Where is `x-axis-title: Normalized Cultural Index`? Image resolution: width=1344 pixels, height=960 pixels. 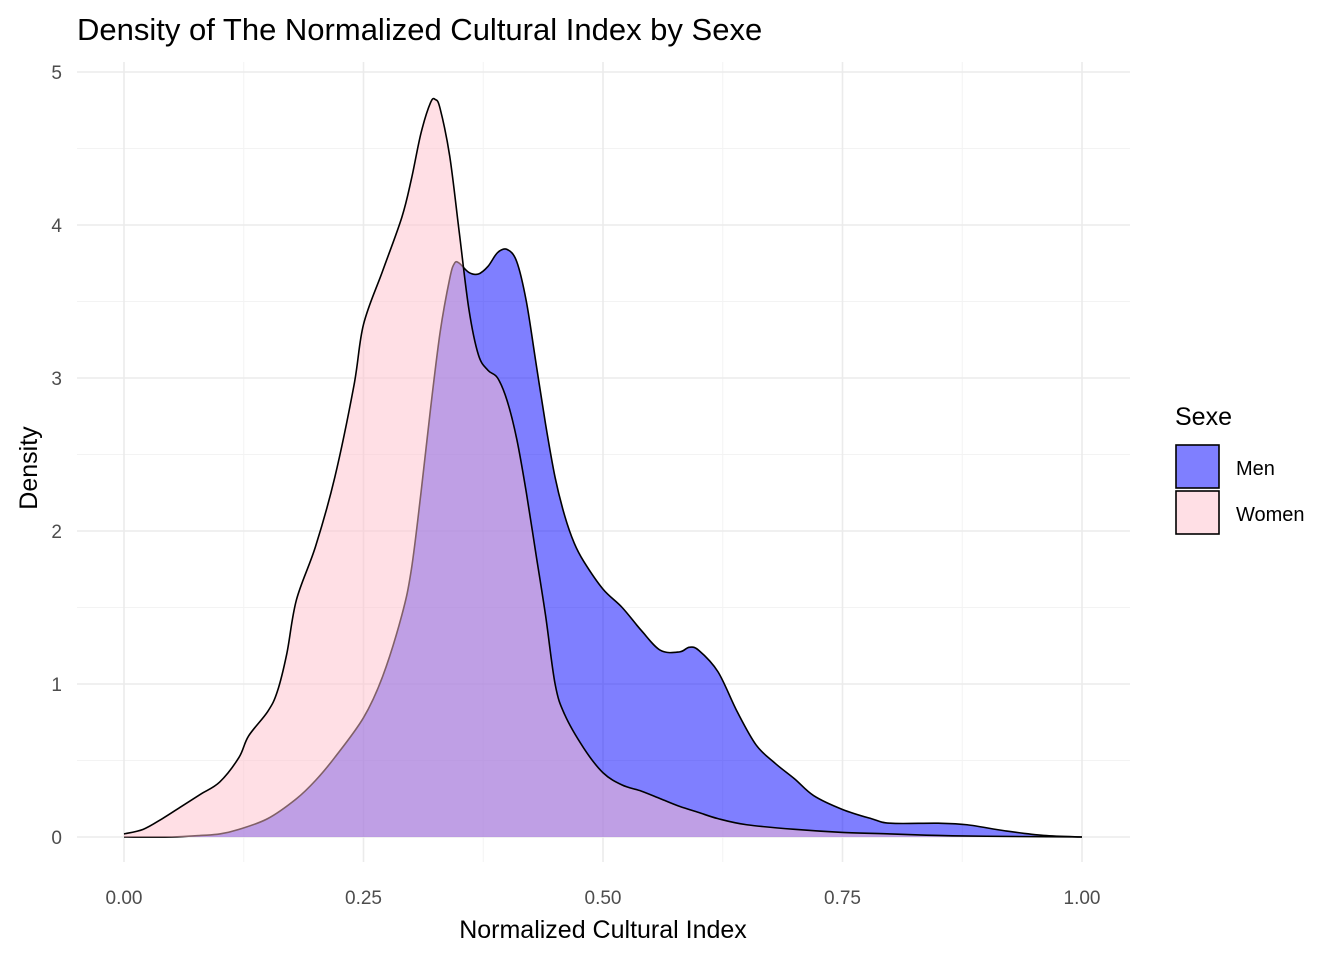
x-axis-title: Normalized Cultural Index is located at coordinates (603, 930).